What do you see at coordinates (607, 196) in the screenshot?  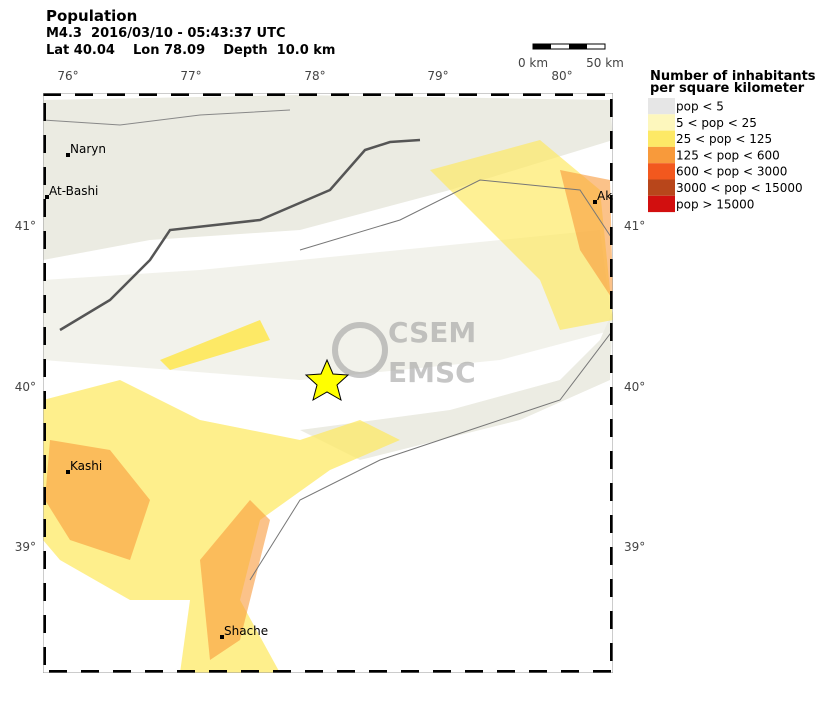 I see `city-label: Aks` at bounding box center [607, 196].